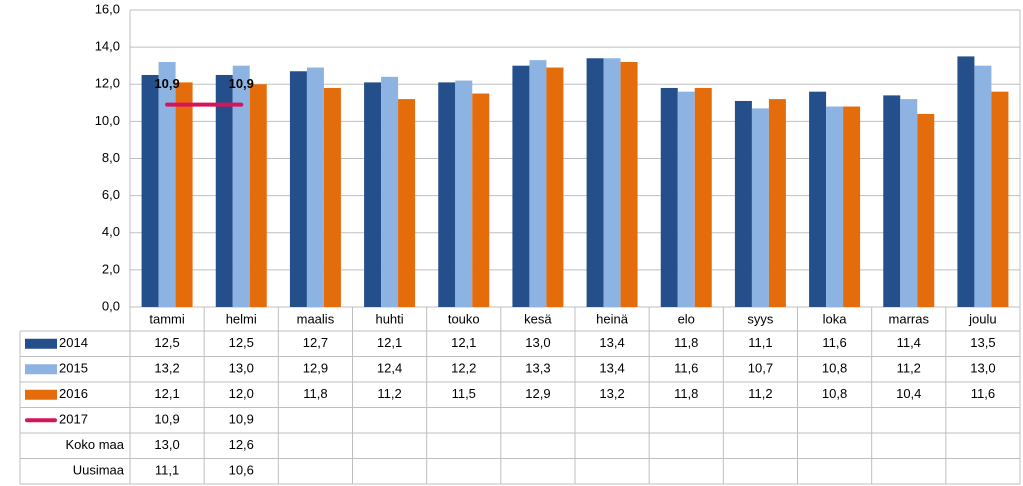  Describe the element at coordinates (241, 444) in the screenshot. I see `table-cell: 12,6` at that location.